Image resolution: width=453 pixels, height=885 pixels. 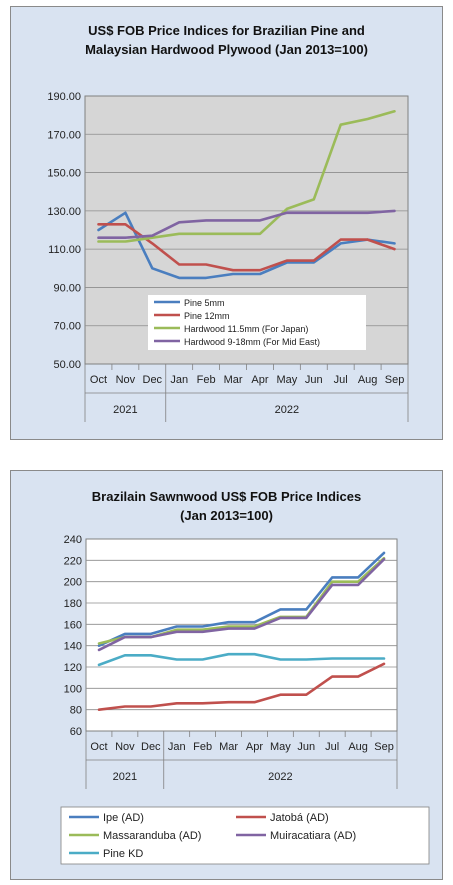 I want to click on legend-label: Jatobá (AD), so click(x=299, y=818).